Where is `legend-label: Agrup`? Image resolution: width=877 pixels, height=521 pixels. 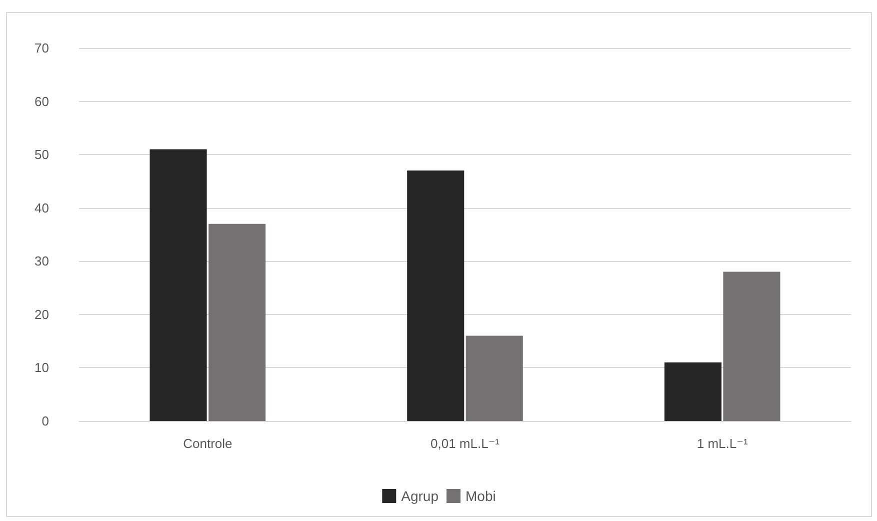 legend-label: Agrup is located at coordinates (420, 496).